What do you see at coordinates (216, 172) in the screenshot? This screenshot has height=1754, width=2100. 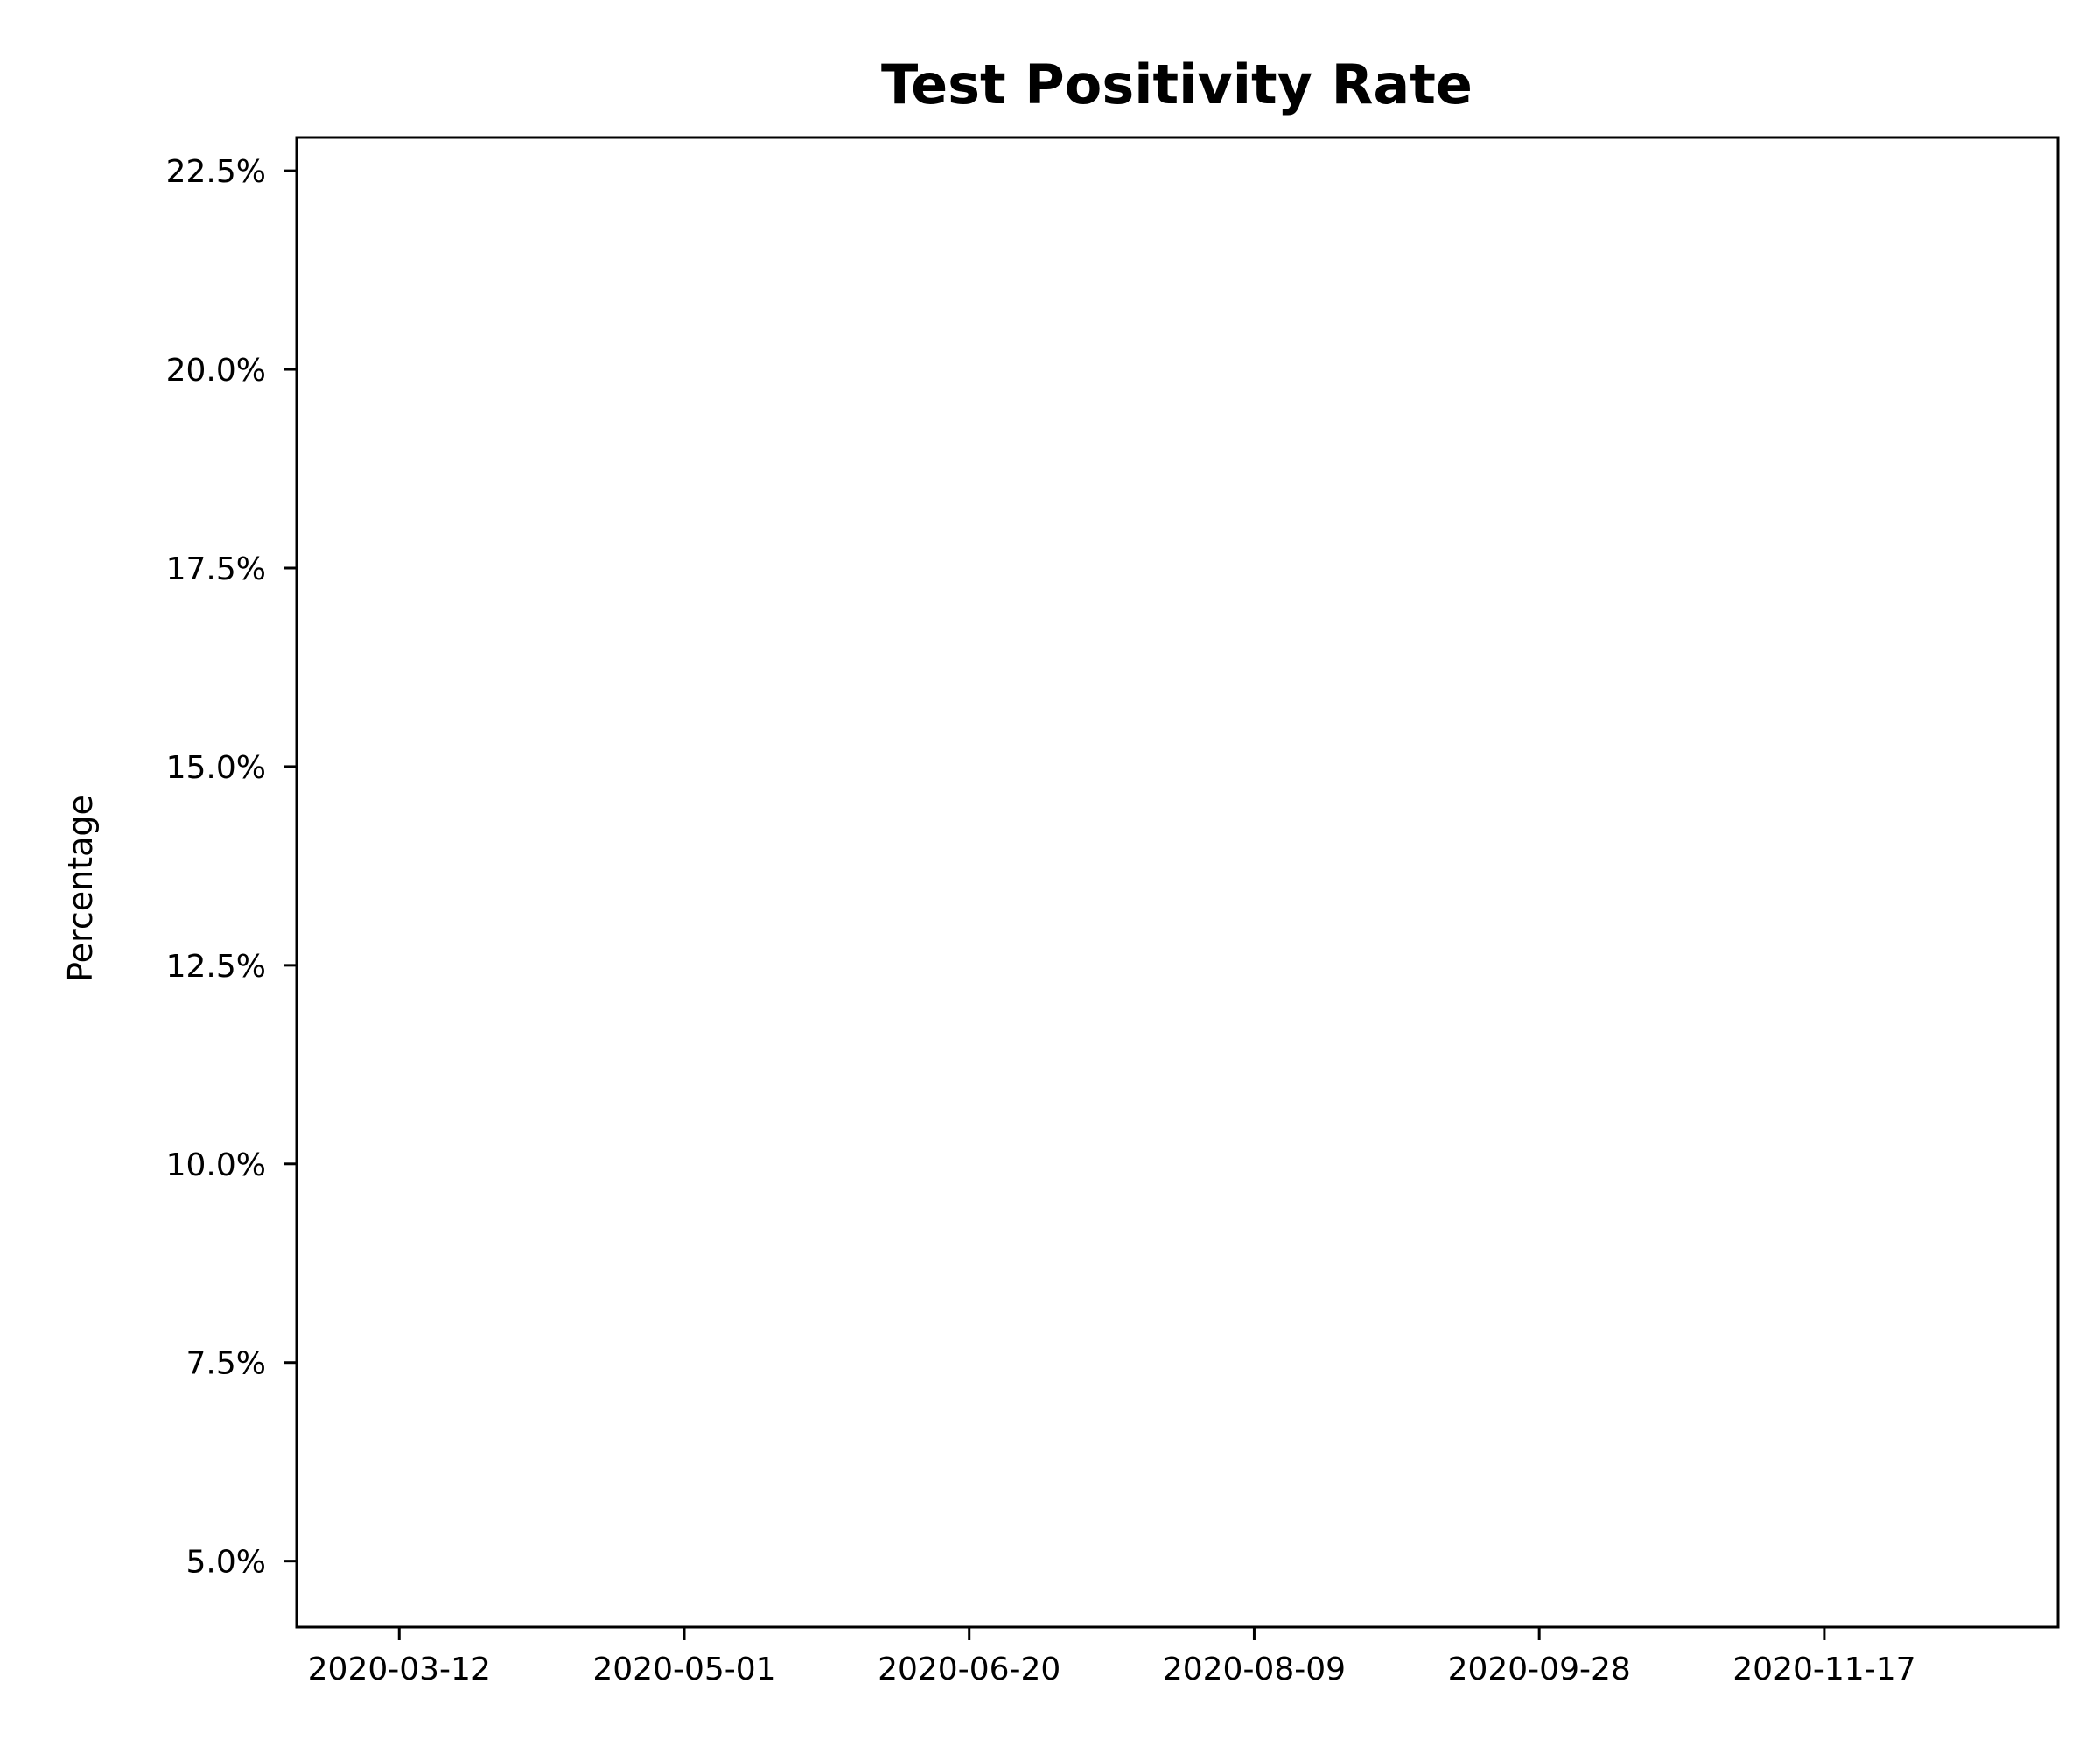 I see `y-tick-label: 22.5%` at bounding box center [216, 172].